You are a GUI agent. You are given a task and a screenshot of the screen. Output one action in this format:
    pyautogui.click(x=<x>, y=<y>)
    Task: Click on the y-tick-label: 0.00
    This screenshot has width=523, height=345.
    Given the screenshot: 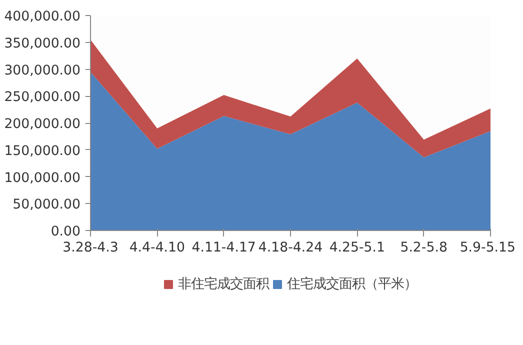 What is the action you would take?
    pyautogui.click(x=65, y=232)
    